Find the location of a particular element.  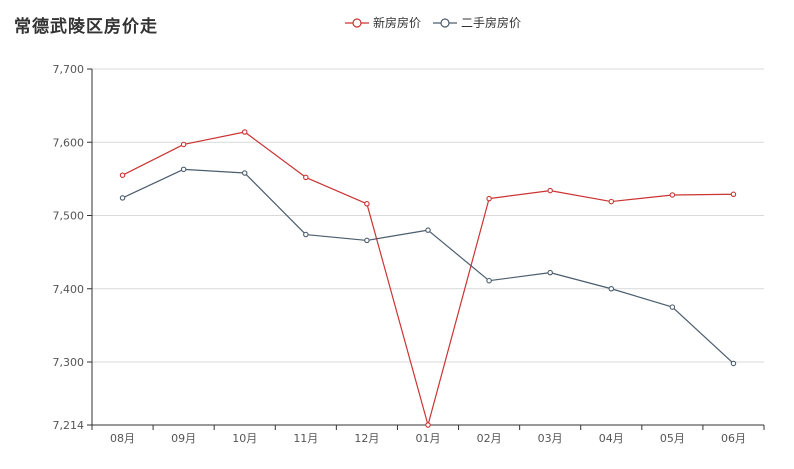

x-tick-label: 10月 is located at coordinates (244, 438).